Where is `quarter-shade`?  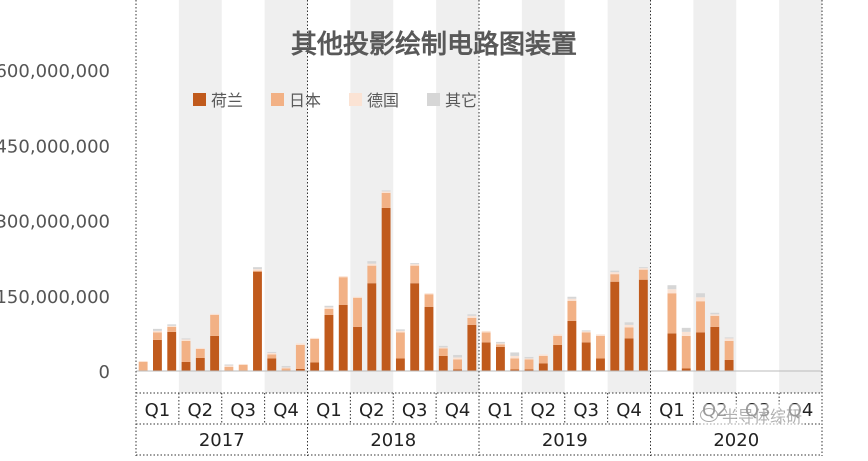 quarter-shade is located at coordinates (800, 196).